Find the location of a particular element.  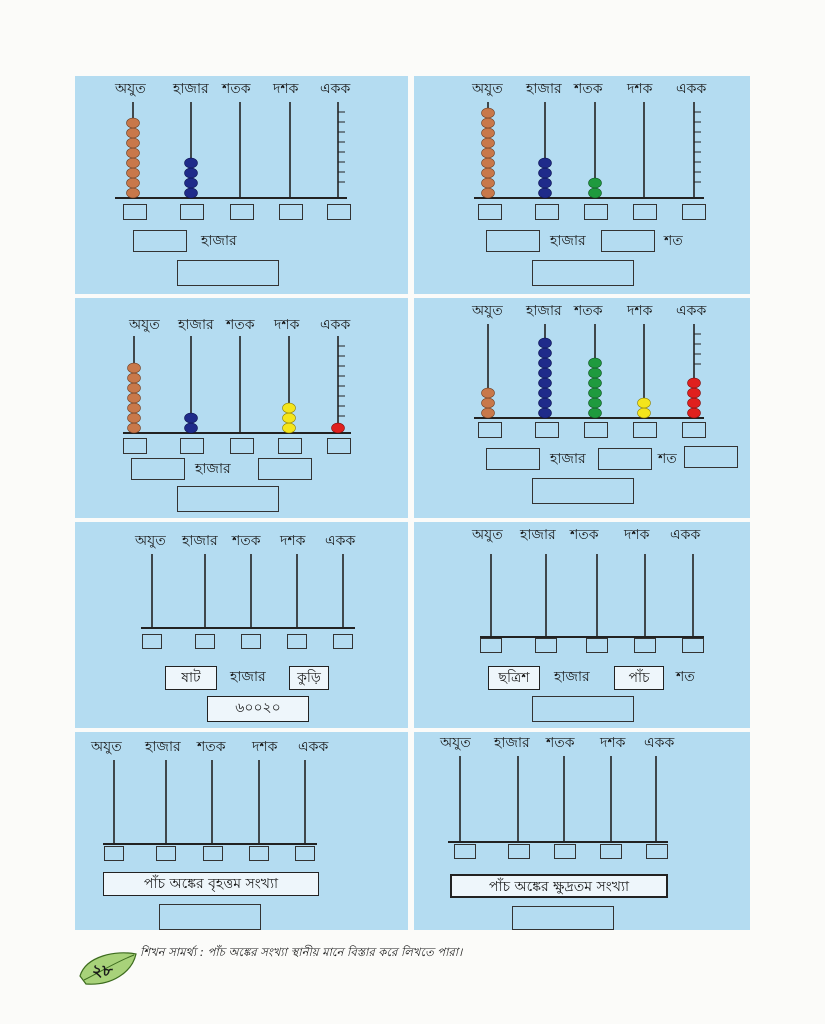

caption-largest: পাঁচ অঙ্কের বৃহত্তম সংখ্যা is located at coordinates (211, 884).